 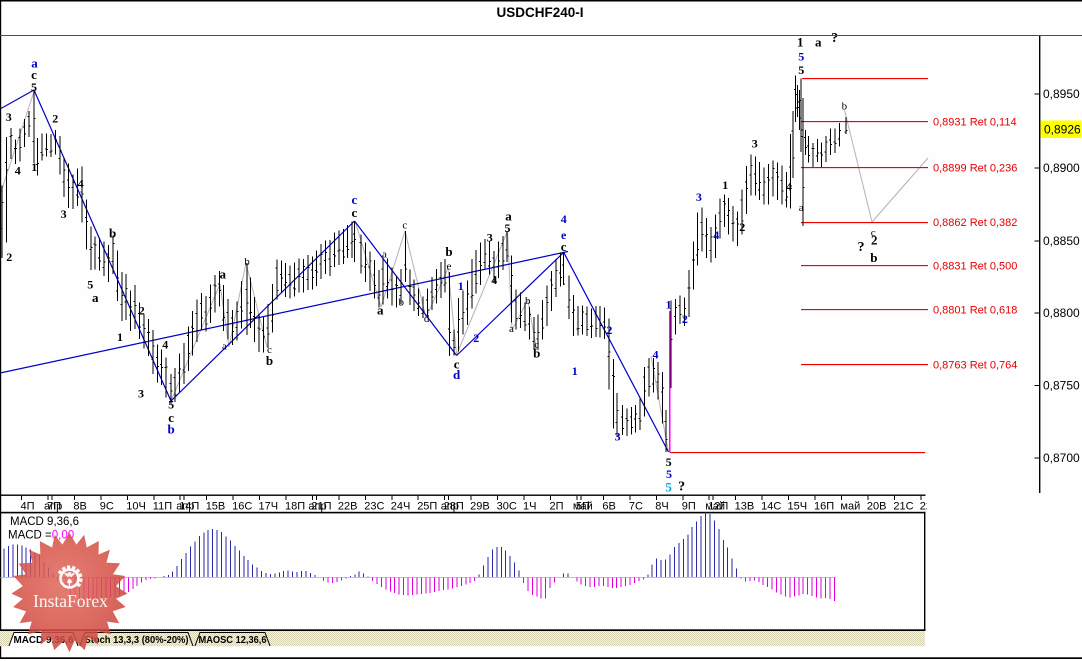 What do you see at coordinates (745, 507) in the screenshot?
I see `svg-text: 13В` at bounding box center [745, 507].